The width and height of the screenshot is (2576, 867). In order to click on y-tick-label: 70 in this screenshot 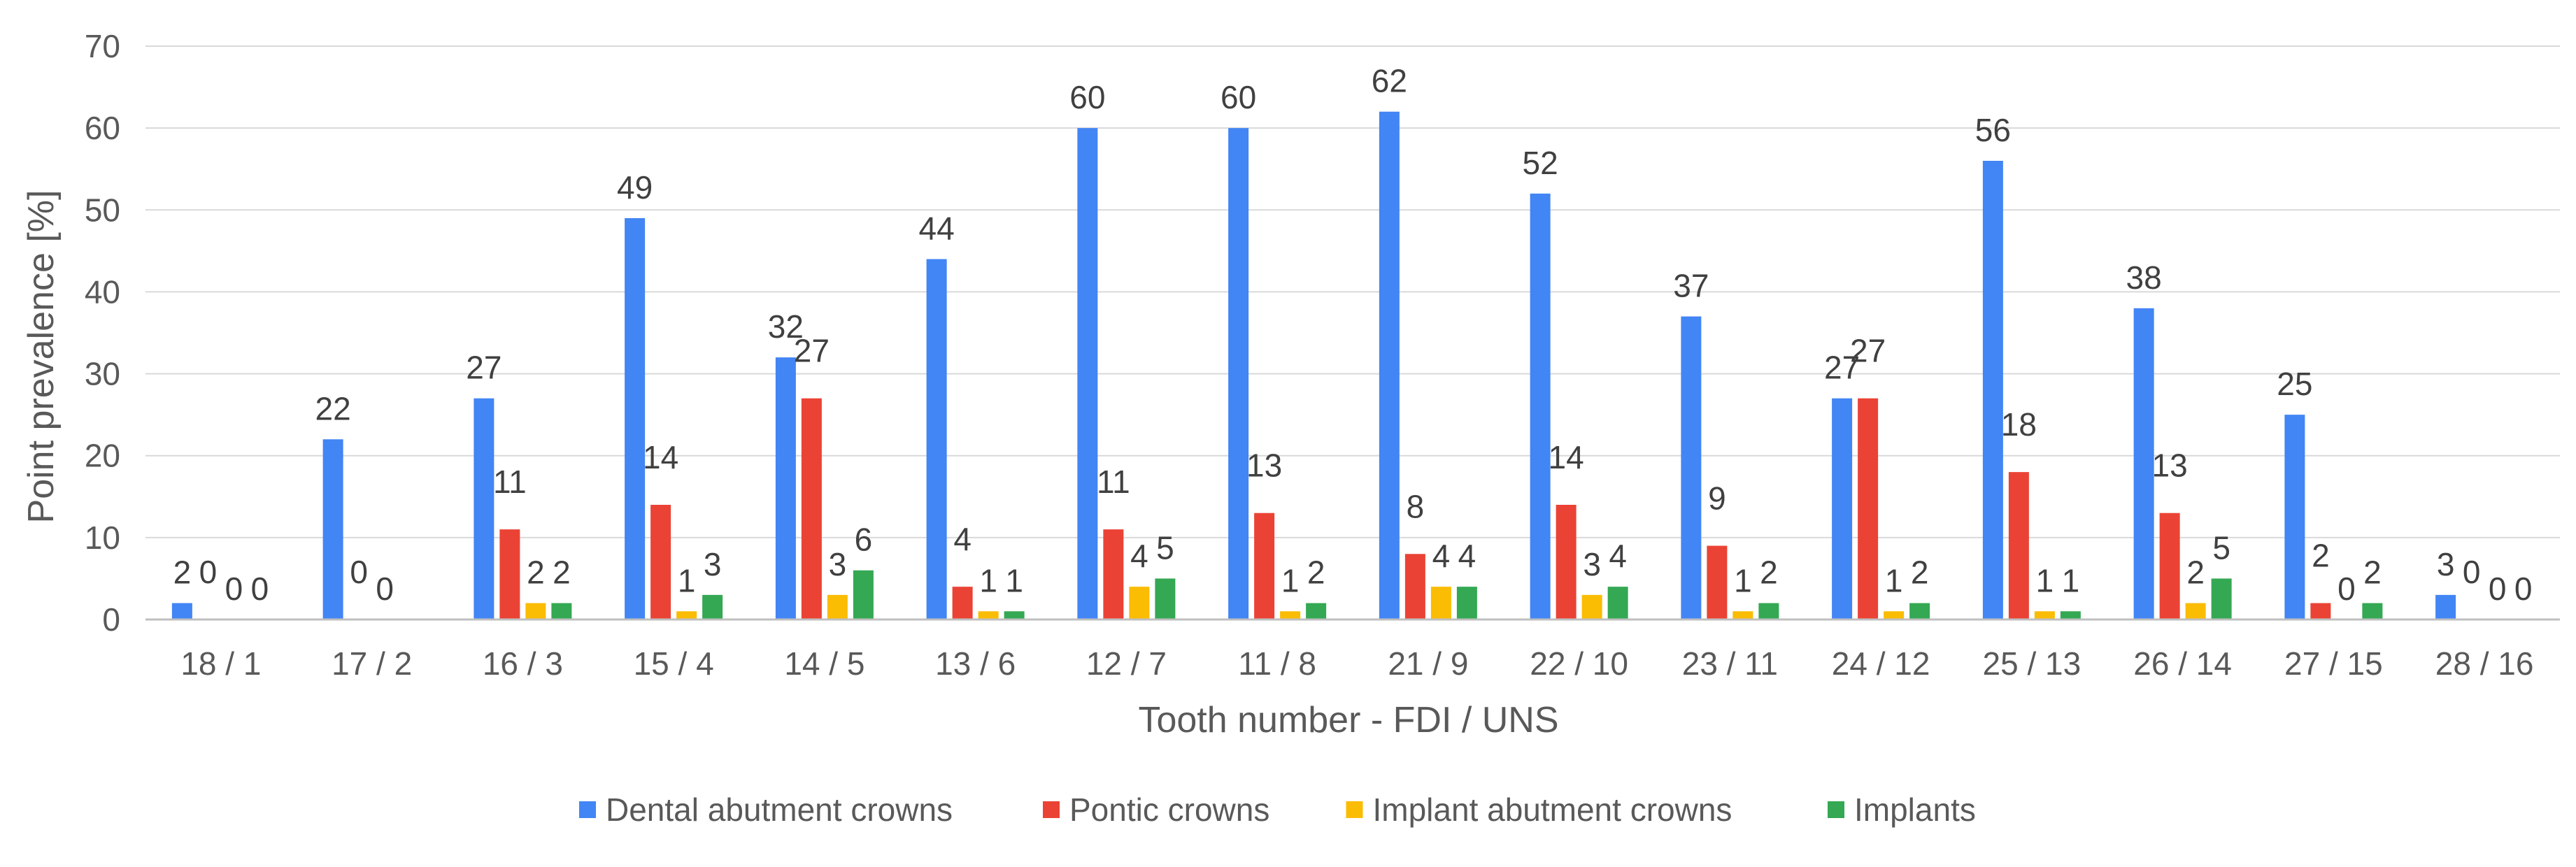, I will do `click(102, 46)`.